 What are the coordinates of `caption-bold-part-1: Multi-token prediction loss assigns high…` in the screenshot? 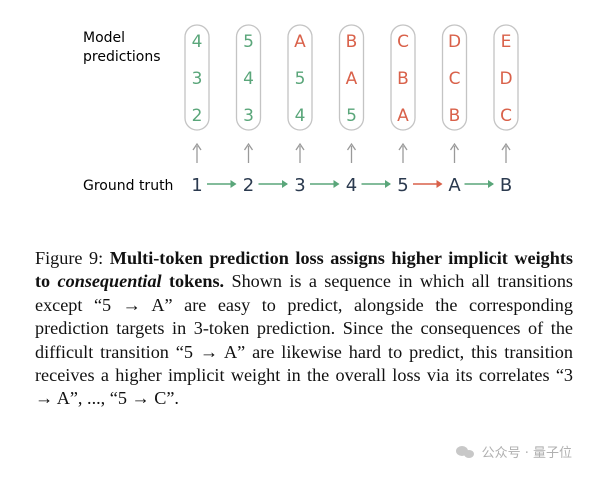 It's located at (304, 270).